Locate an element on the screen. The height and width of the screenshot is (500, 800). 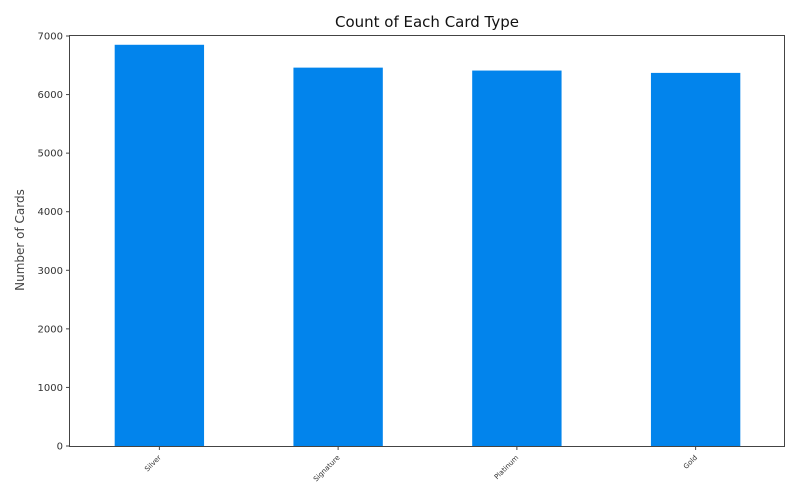
chart-title: Count of Each Card Type is located at coordinates (427, 22).